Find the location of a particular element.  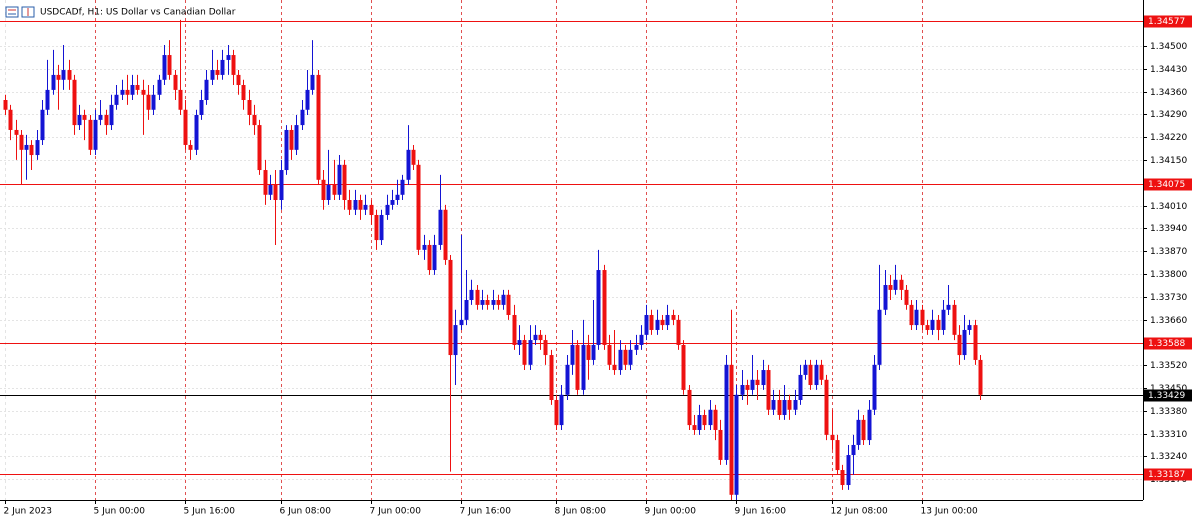

price-level-tag is located at coordinates (1168, 21).